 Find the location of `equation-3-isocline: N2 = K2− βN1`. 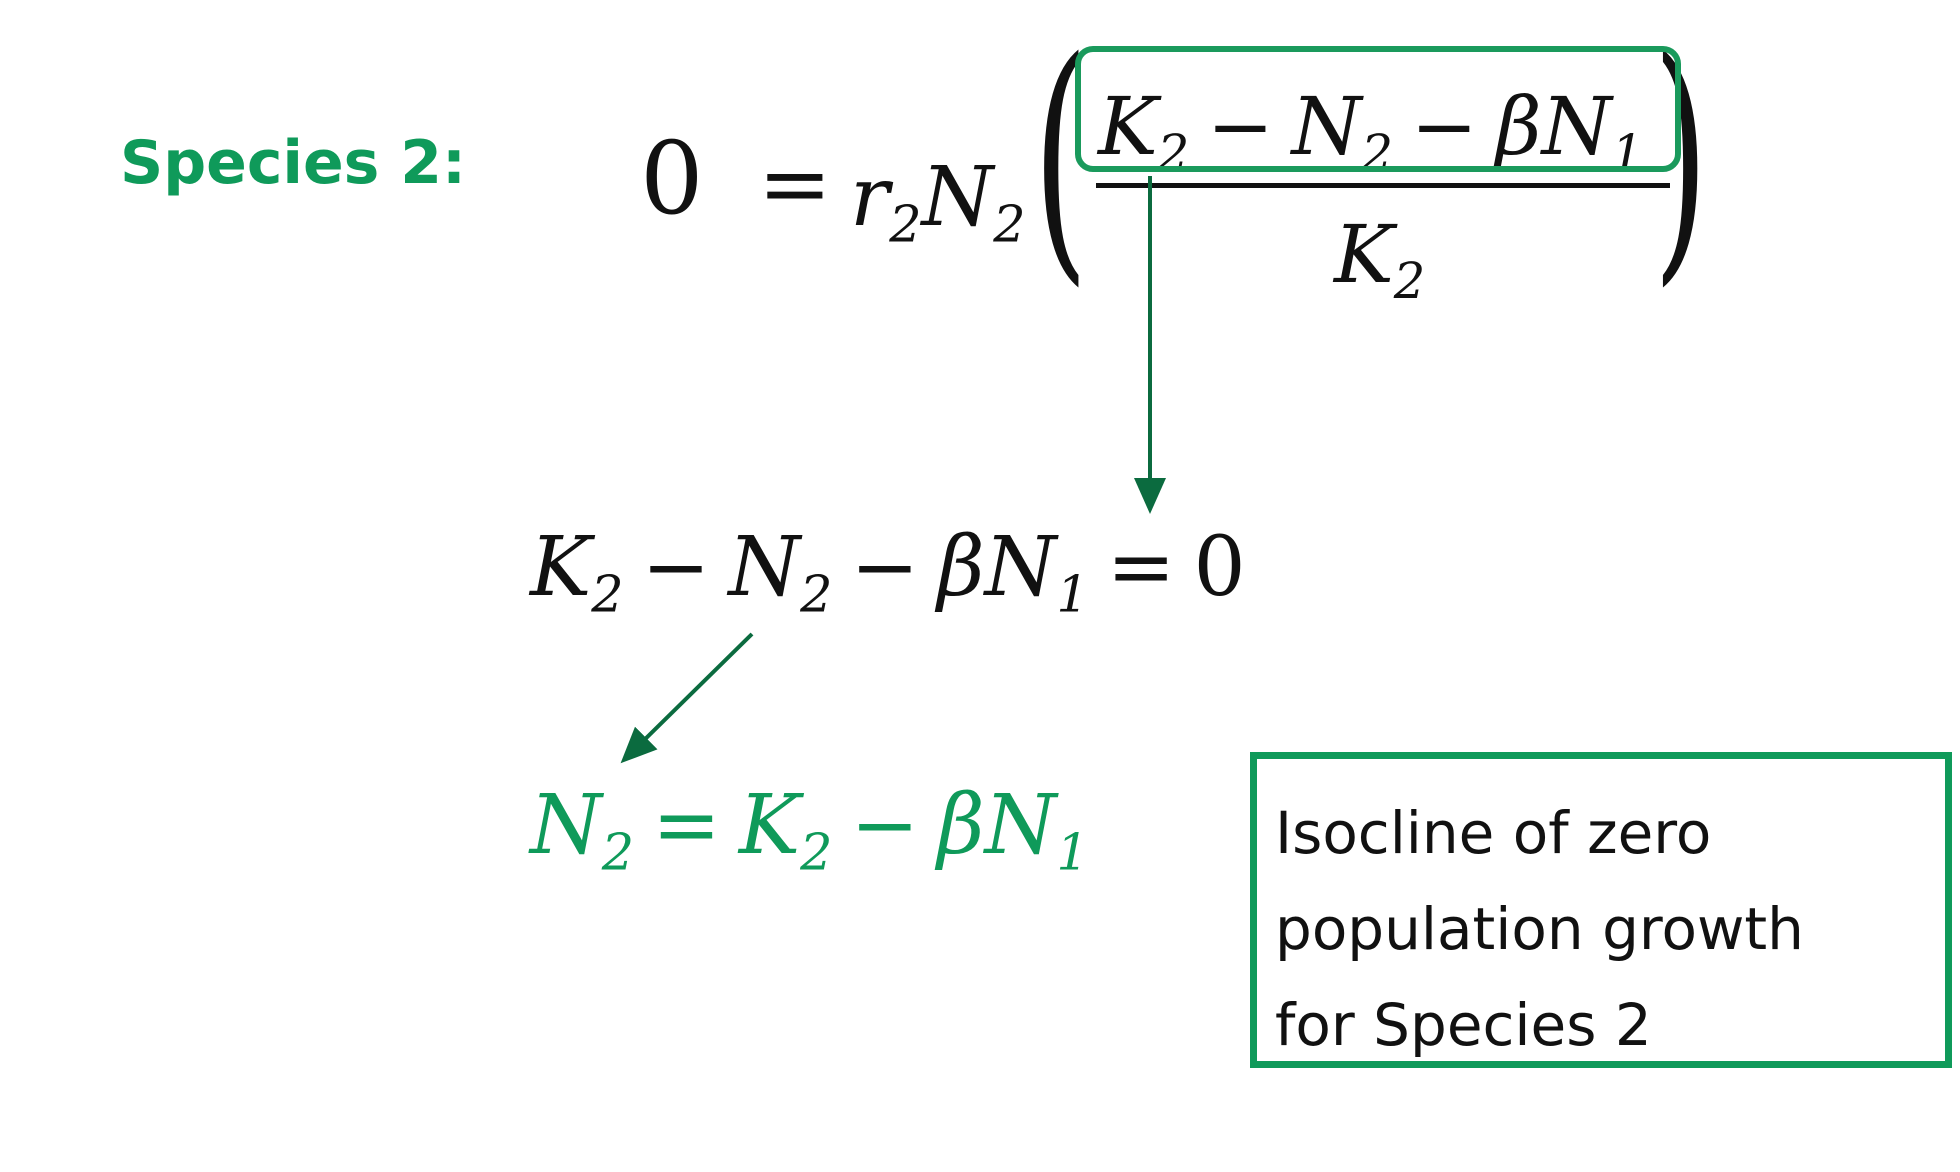

equation-3-isocline: N2 = K2− βN1 is located at coordinates (809, 830).